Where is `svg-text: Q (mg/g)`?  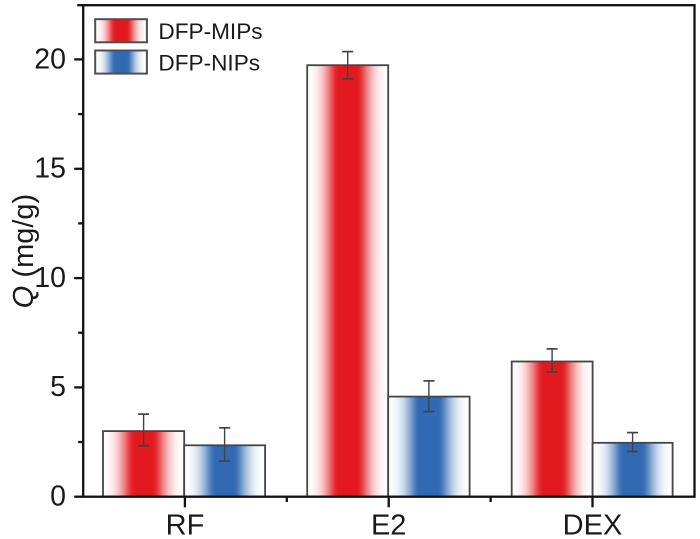
svg-text: Q (mg/g) is located at coordinates (24, 251).